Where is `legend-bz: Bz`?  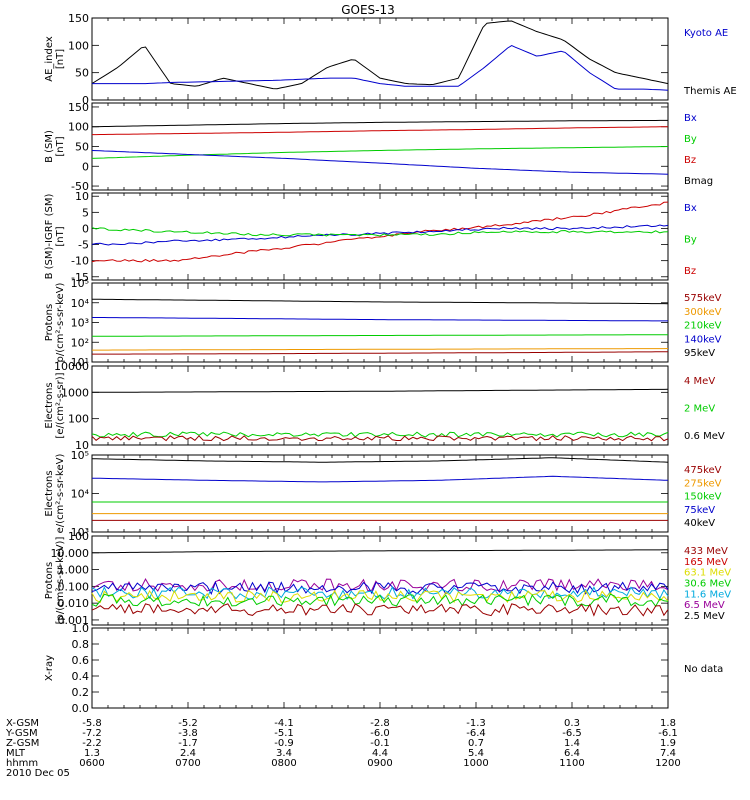 legend-bz: Bz is located at coordinates (690, 271).